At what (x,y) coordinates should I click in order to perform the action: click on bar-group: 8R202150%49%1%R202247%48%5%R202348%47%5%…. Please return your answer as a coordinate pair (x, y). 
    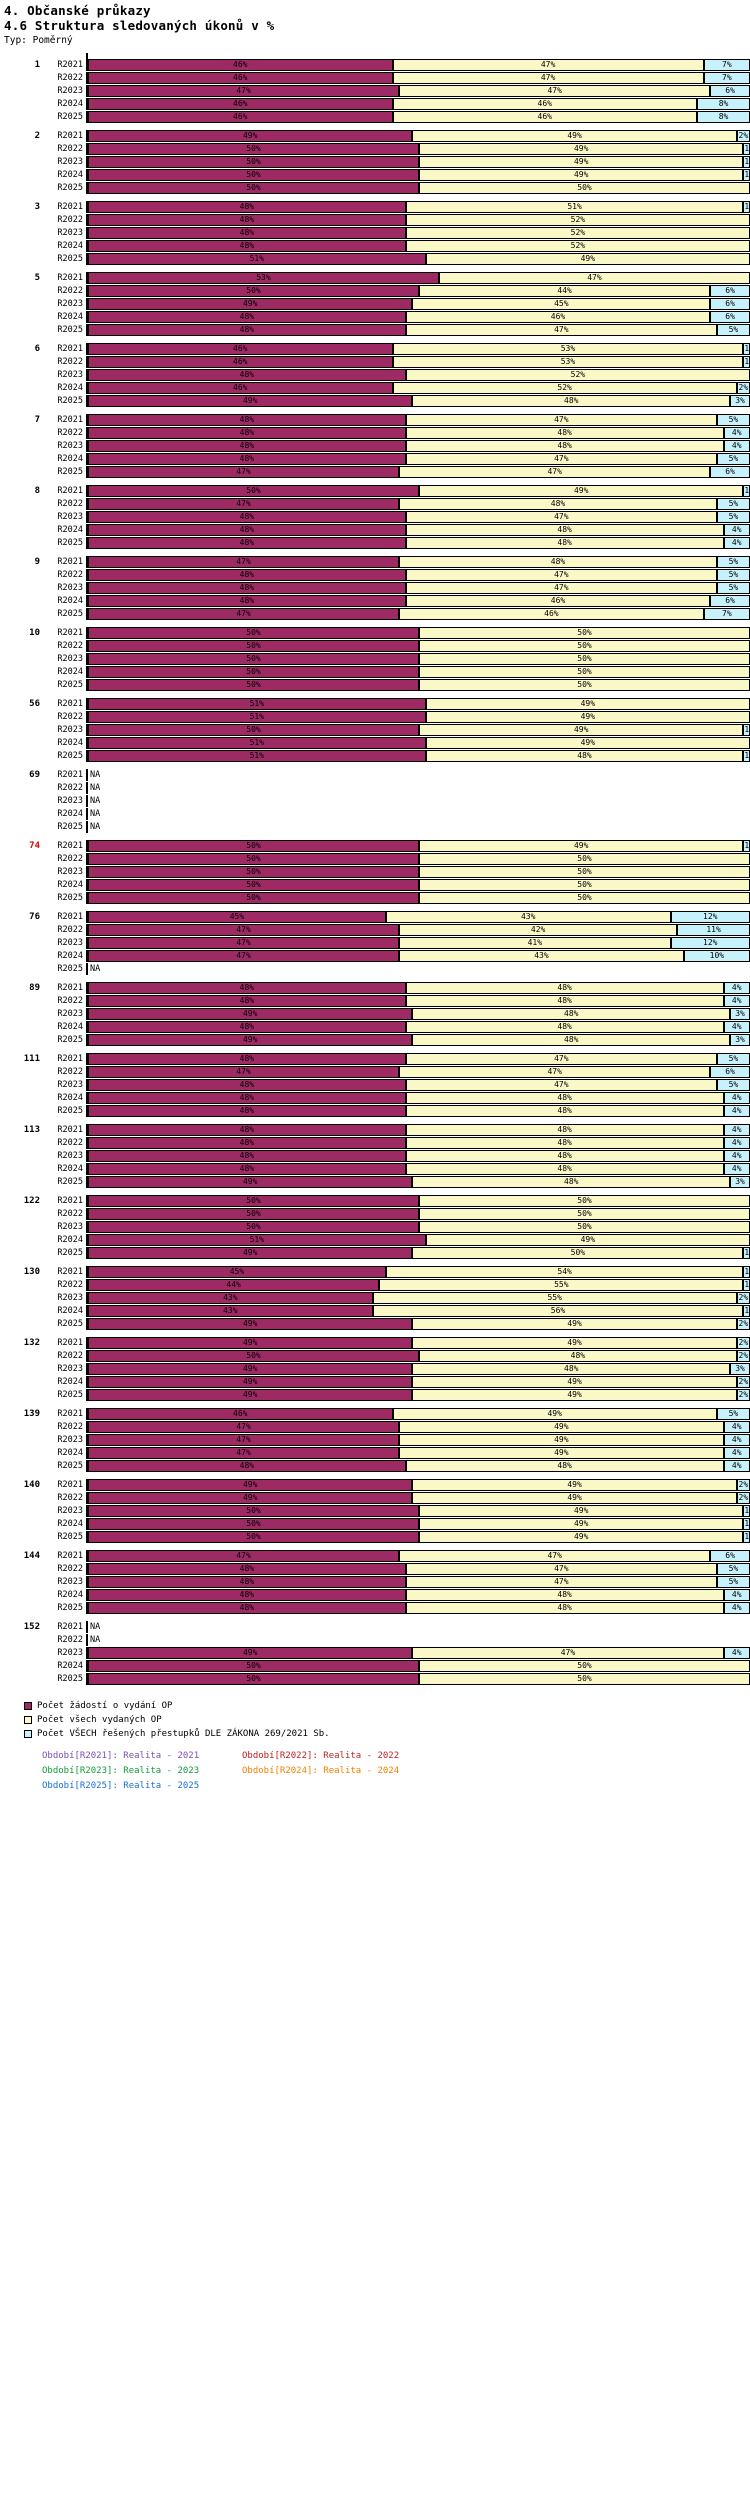
    Looking at the image, I should click on (375, 517).